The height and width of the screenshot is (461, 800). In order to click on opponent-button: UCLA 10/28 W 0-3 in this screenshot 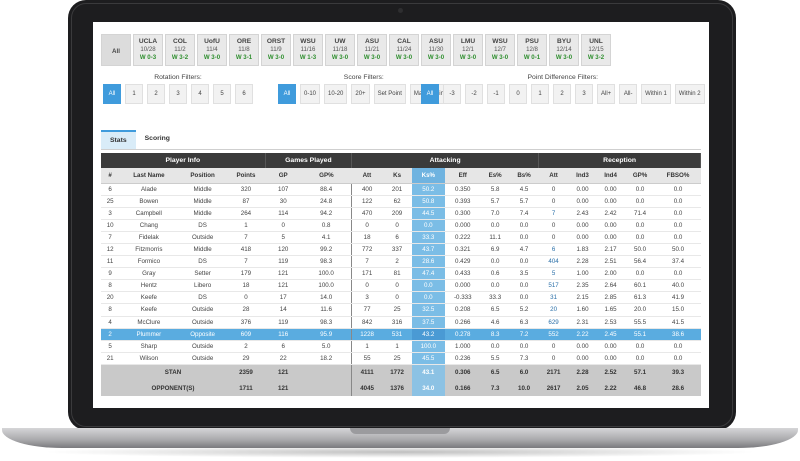, I will do `click(148, 50)`.